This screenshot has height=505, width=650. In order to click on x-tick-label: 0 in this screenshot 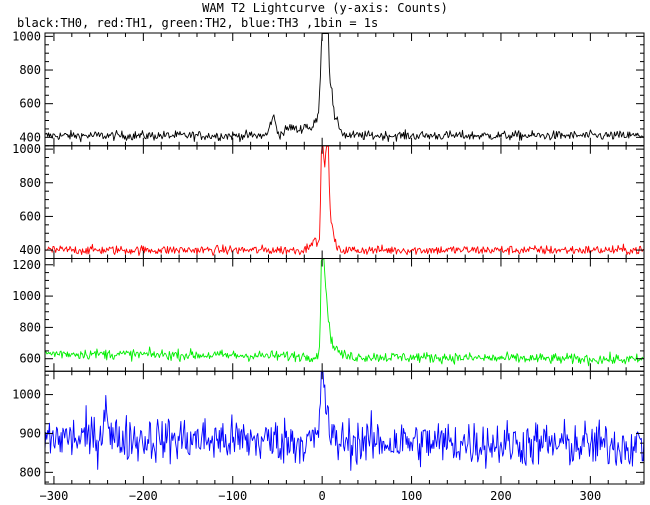, I will do `click(322, 496)`.